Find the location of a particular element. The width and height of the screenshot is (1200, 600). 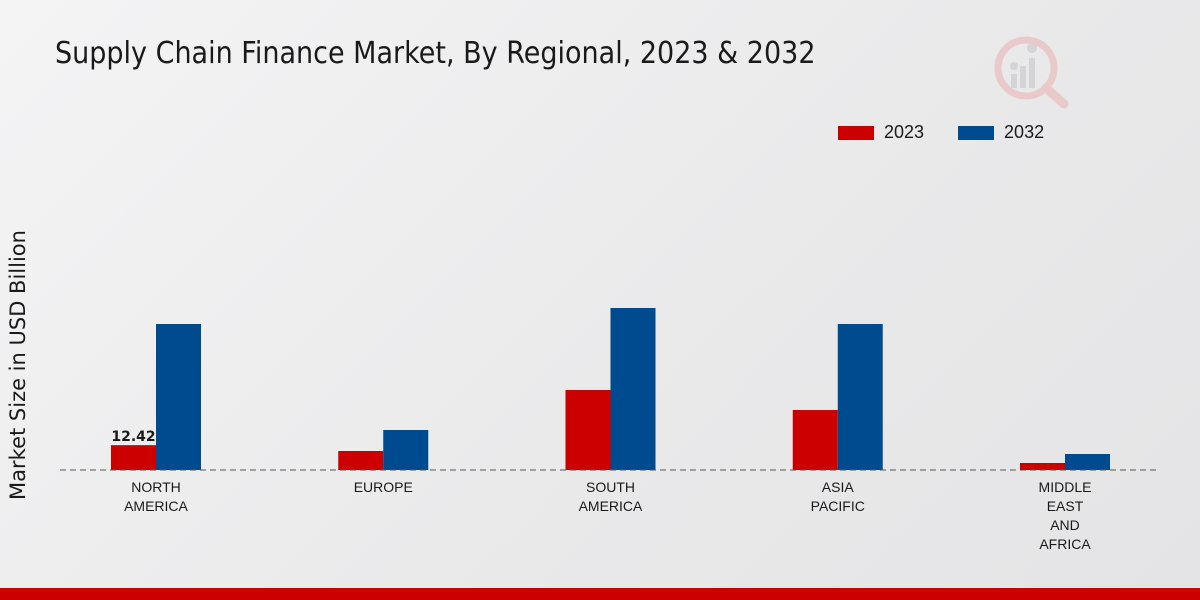

brand-logo-icon is located at coordinates (1031, 72).